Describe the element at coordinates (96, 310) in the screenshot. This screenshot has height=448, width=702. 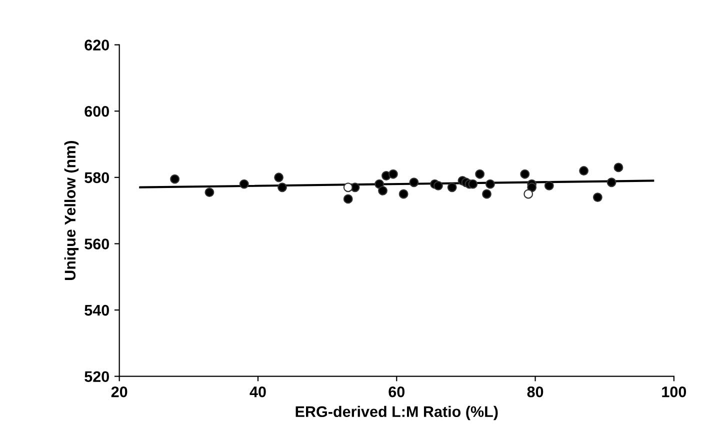
I see `y-tick-label: 540` at that location.